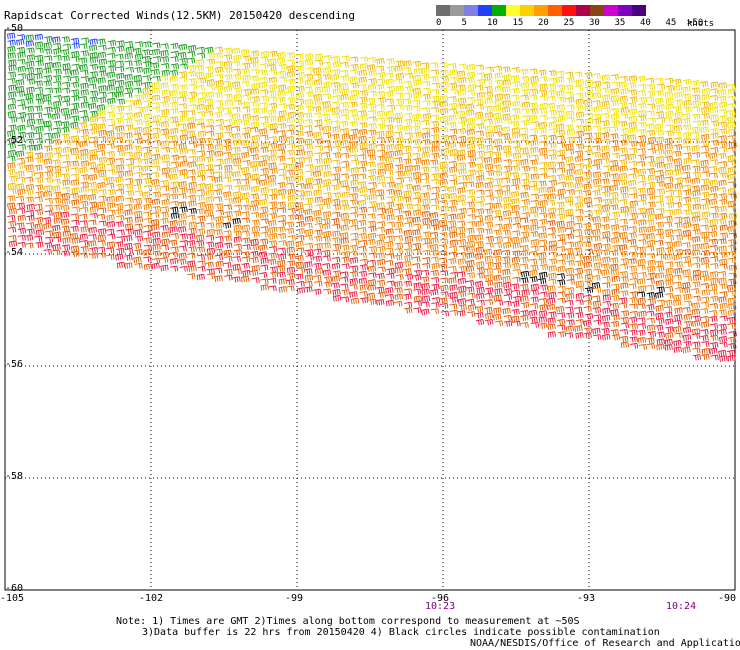 The height and width of the screenshot is (650, 740). Describe the element at coordinates (543, 23) in the screenshot. I see `legend-label: 20` at that location.